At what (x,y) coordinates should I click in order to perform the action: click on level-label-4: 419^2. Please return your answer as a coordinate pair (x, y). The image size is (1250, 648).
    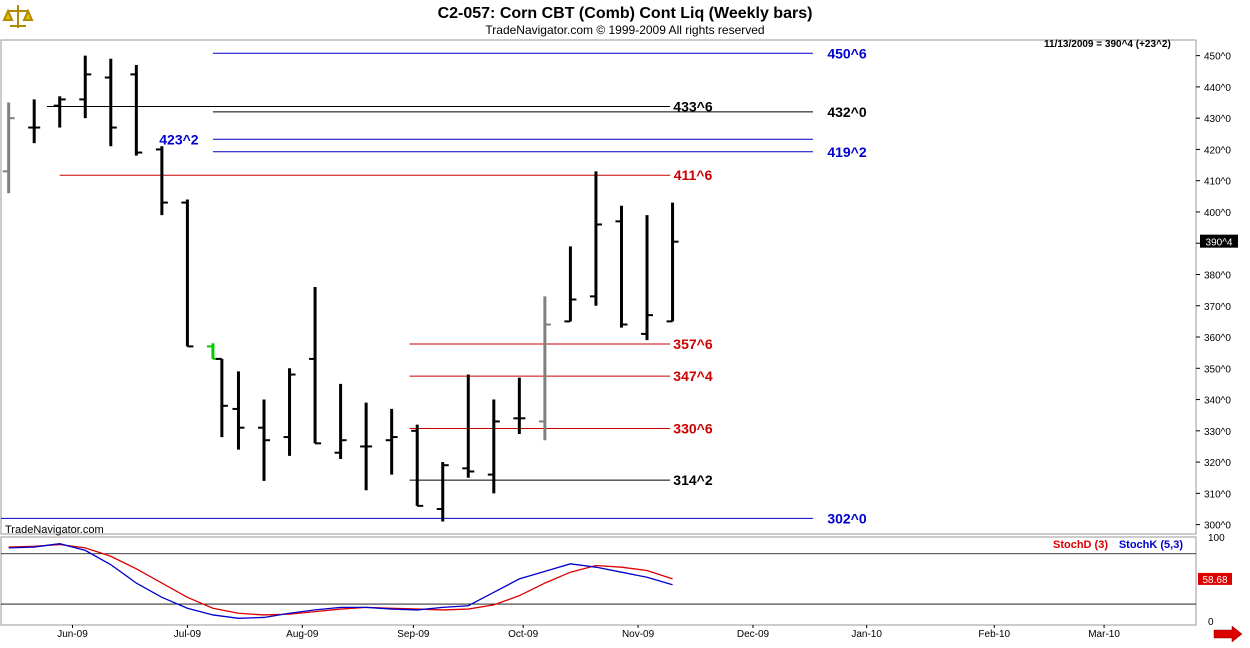
    Looking at the image, I should click on (847, 152).